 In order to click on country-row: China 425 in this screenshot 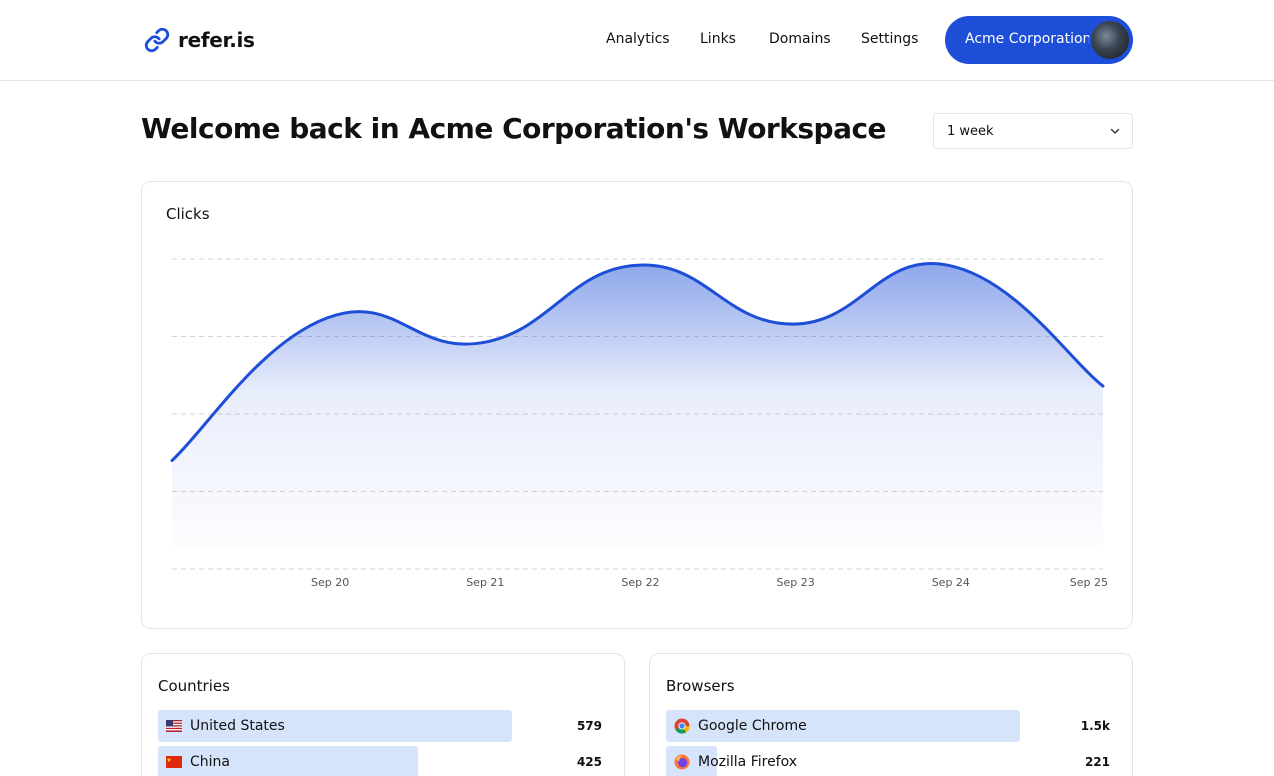, I will do `click(384, 761)`.